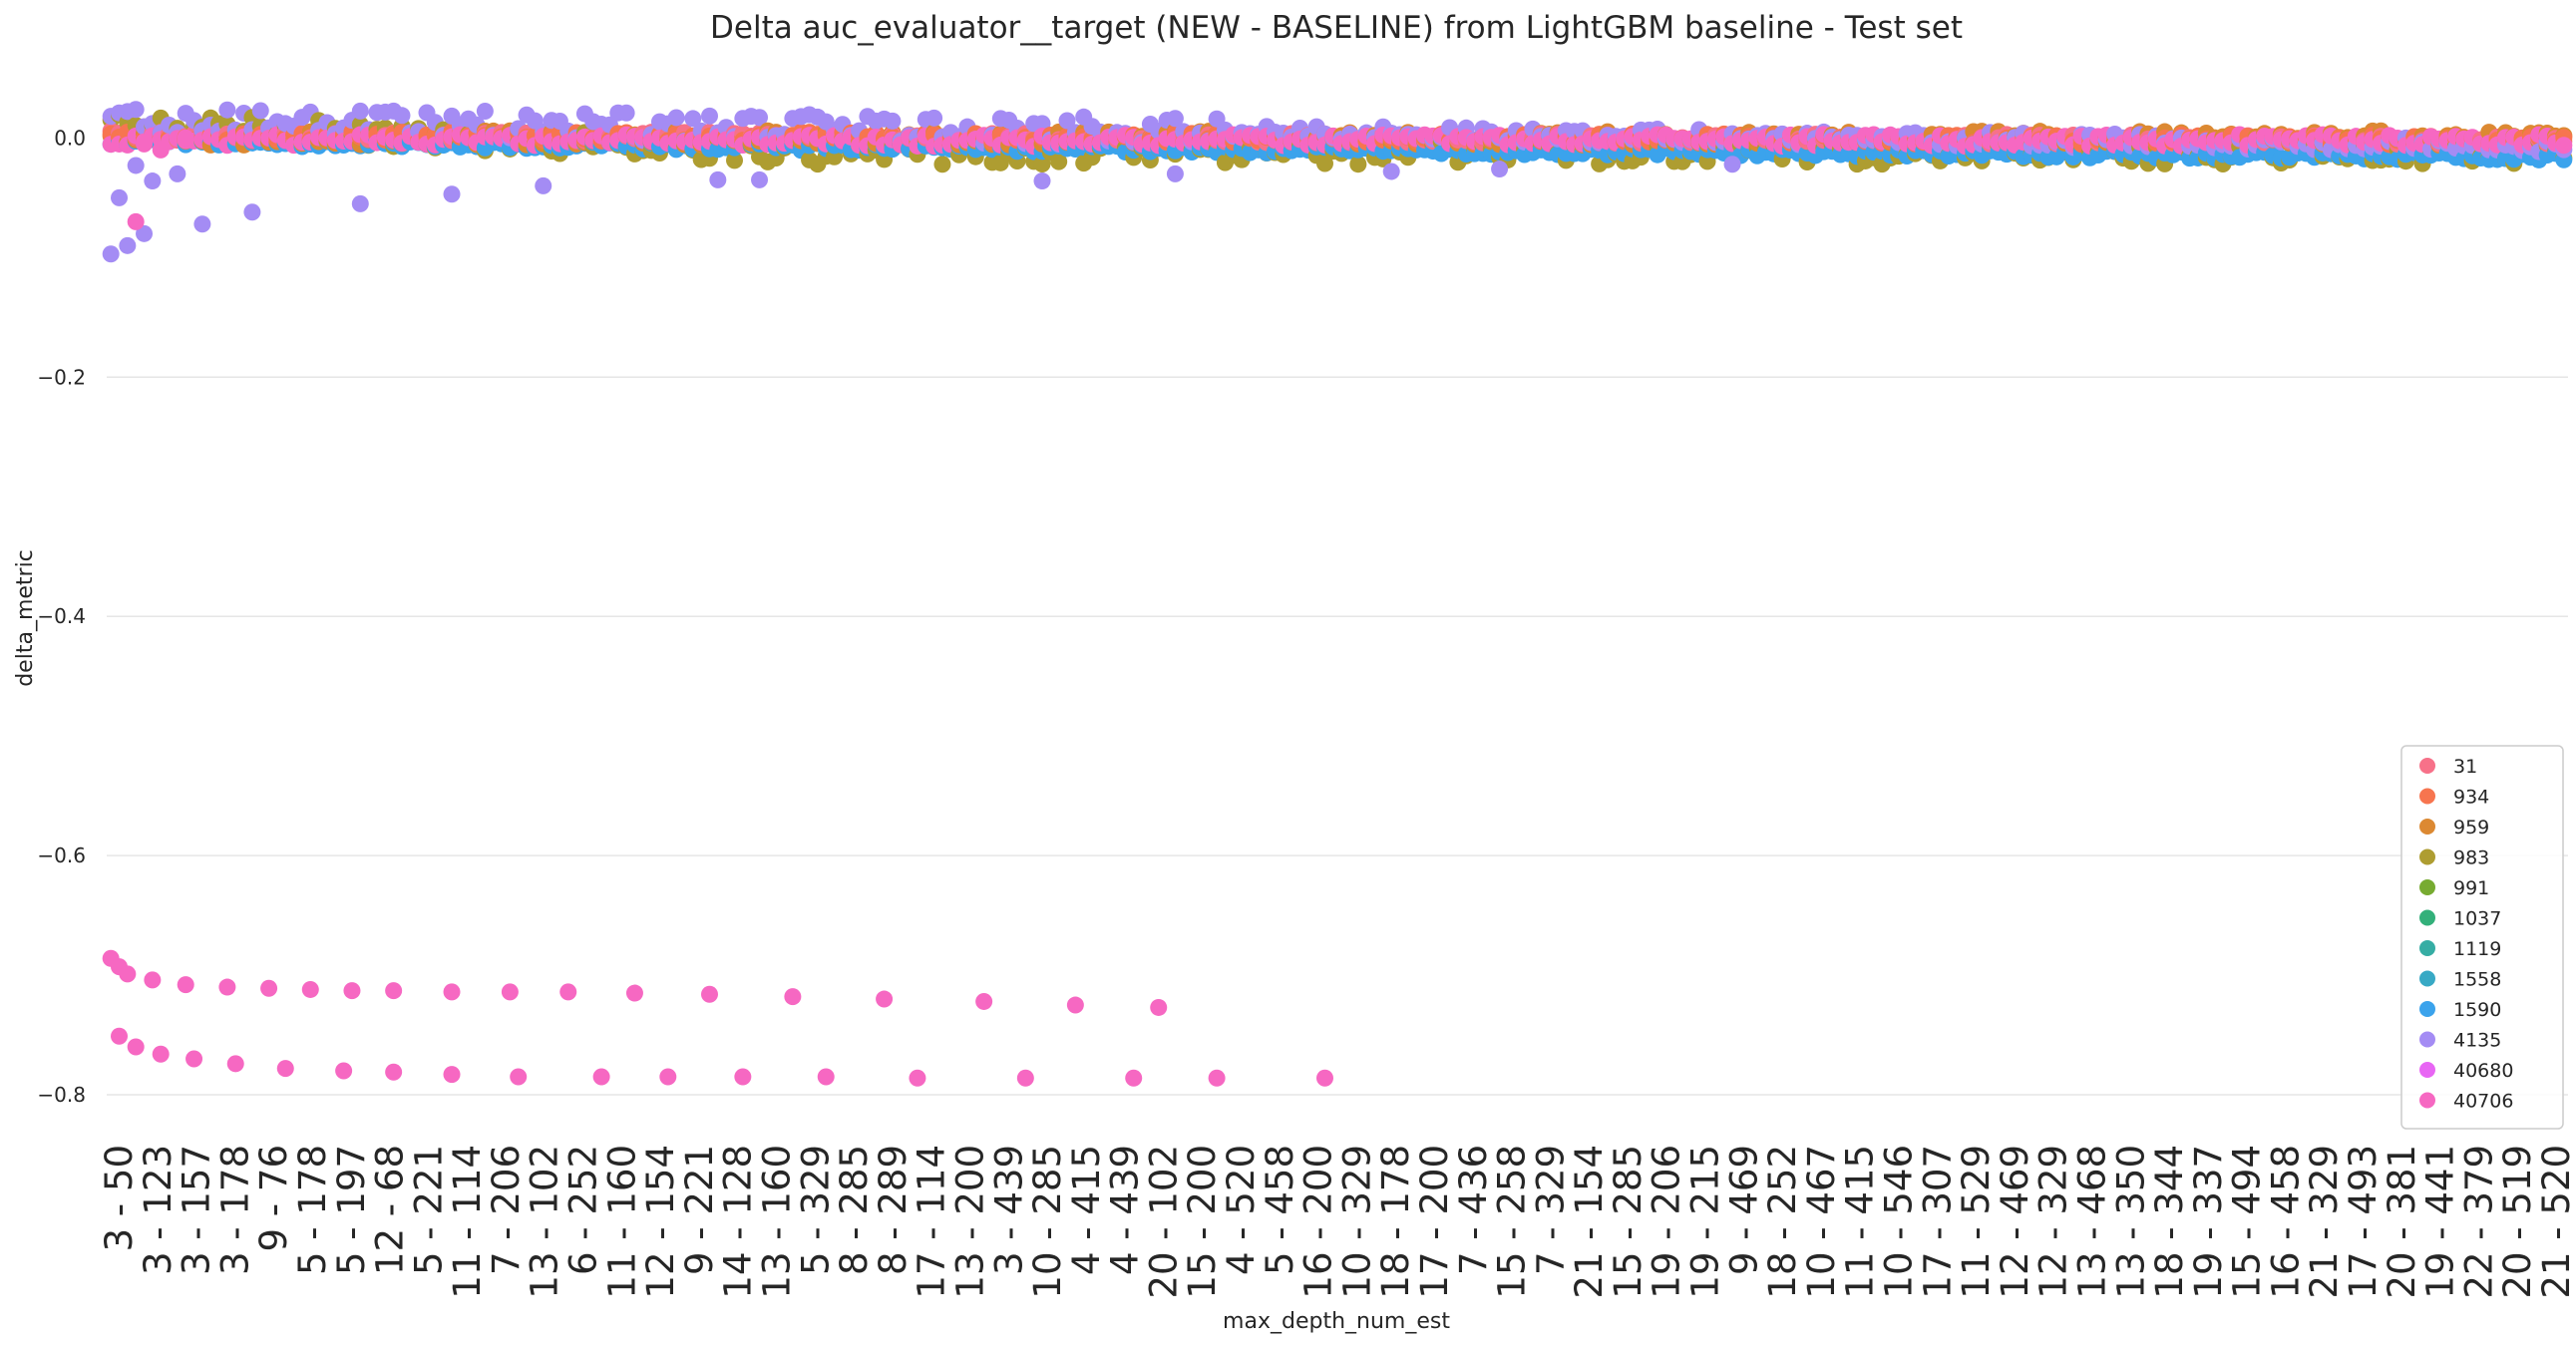  I want to click on x-tick-label: 16 - 458, so click(2285, 1222).